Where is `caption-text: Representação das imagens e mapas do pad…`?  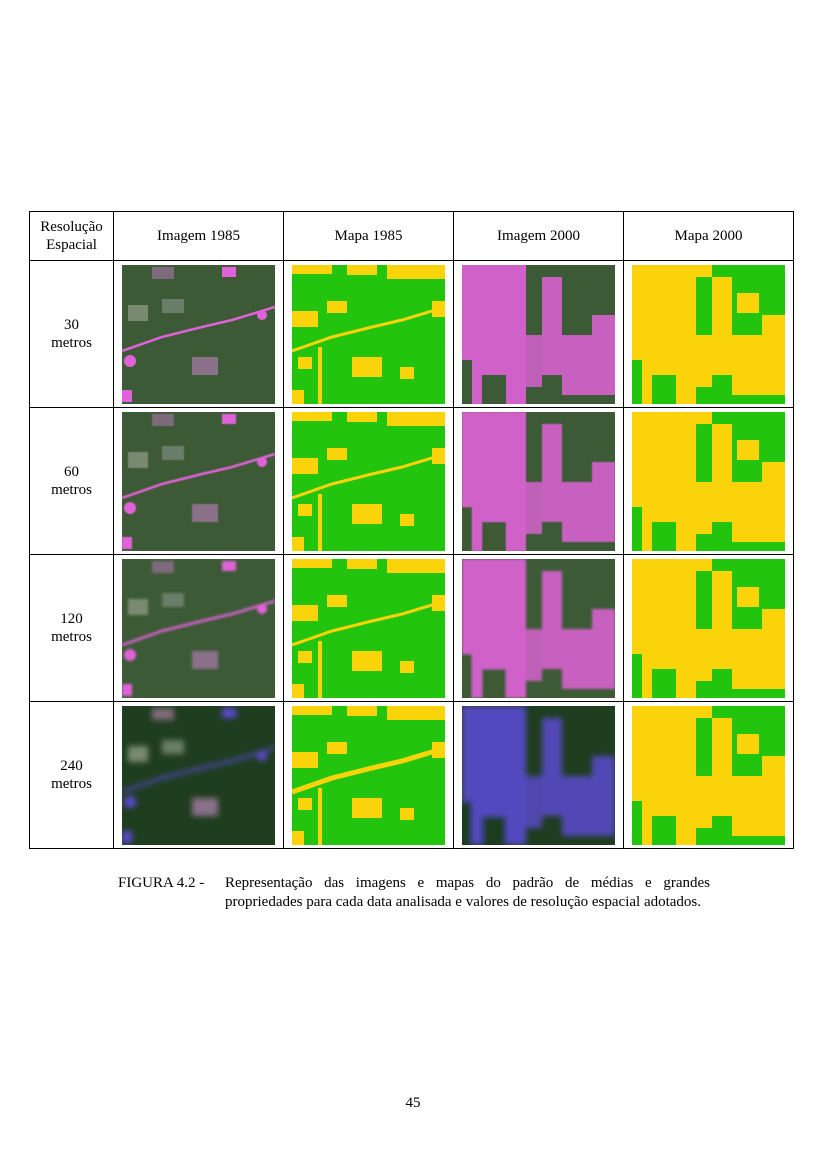
caption-text: Representação das imagens e mapas do pad… is located at coordinates (467, 892).